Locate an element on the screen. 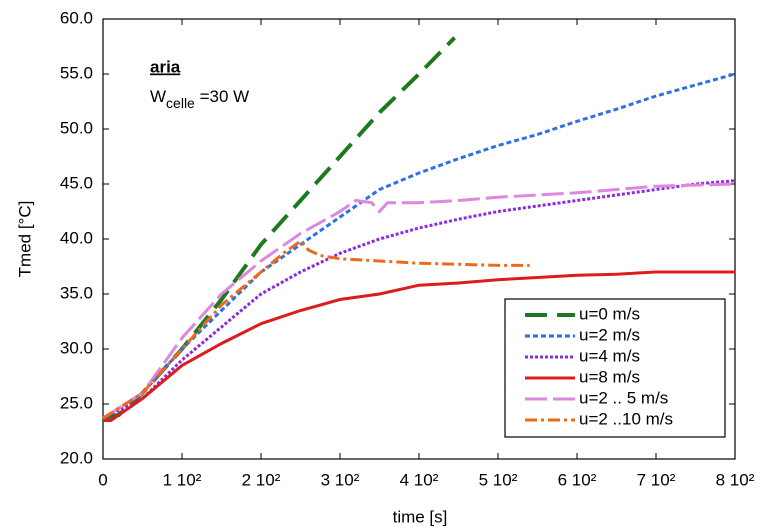 Image resolution: width=761 pixels, height=532 pixels. x-tick-label: 4 10² is located at coordinates (419, 479).